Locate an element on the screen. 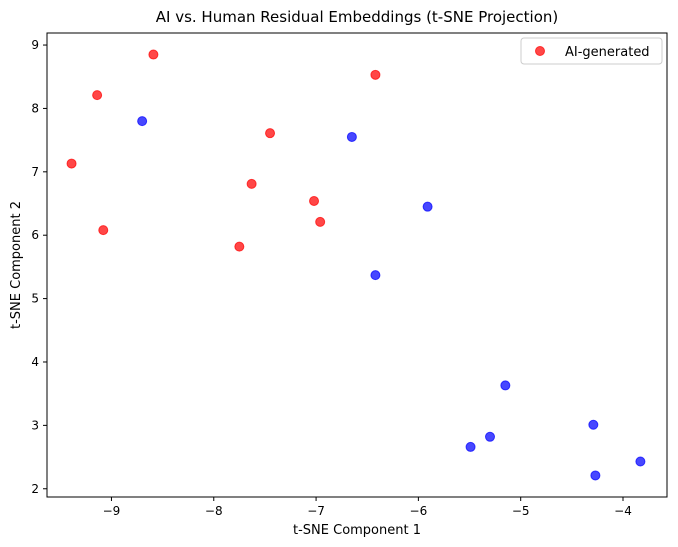 The image size is (678, 547). legend-box is located at coordinates (591, 51).